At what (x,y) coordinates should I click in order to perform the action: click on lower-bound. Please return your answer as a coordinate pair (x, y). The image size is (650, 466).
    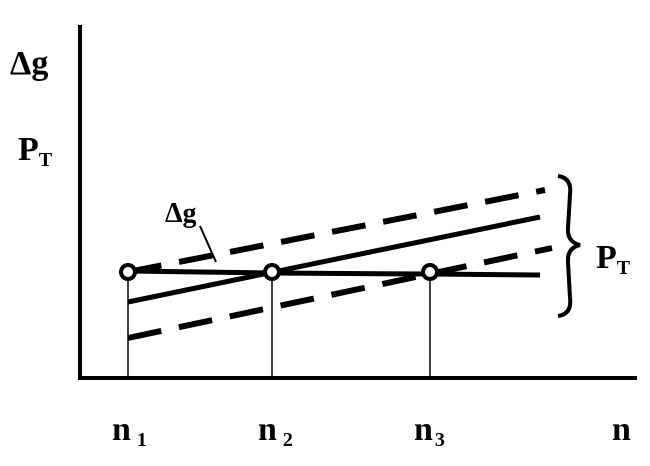
    Looking at the image, I should click on (340, 293).